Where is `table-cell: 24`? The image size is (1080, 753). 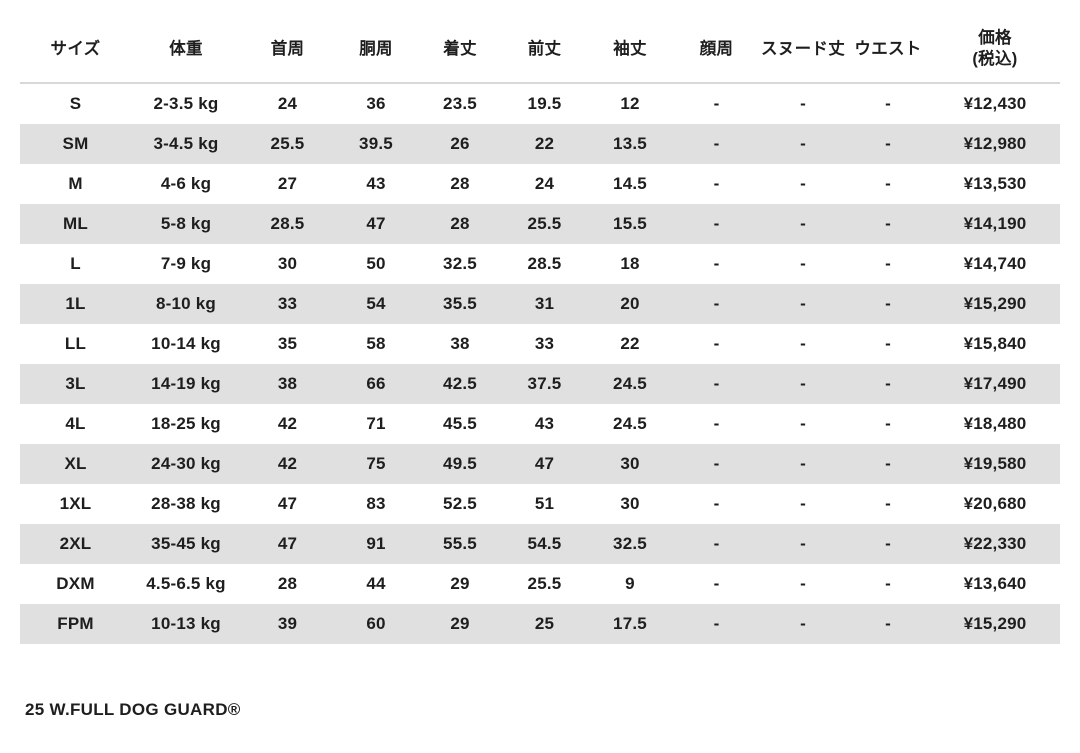
table-cell: 24 is located at coordinates (544, 183).